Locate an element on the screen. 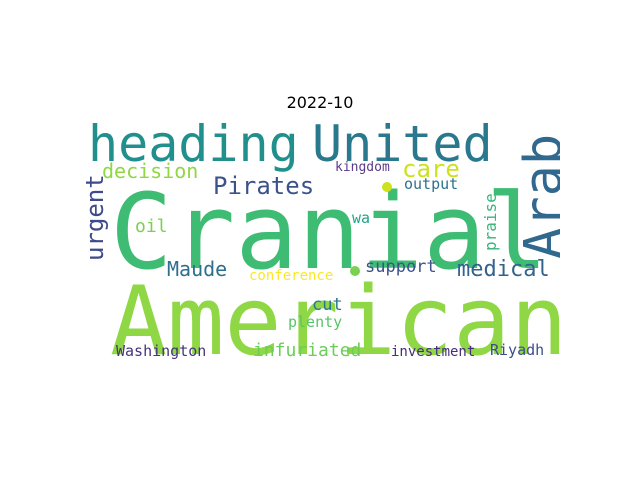 This screenshot has width=640, height=480. word-praise: praise is located at coordinates (490, 222).